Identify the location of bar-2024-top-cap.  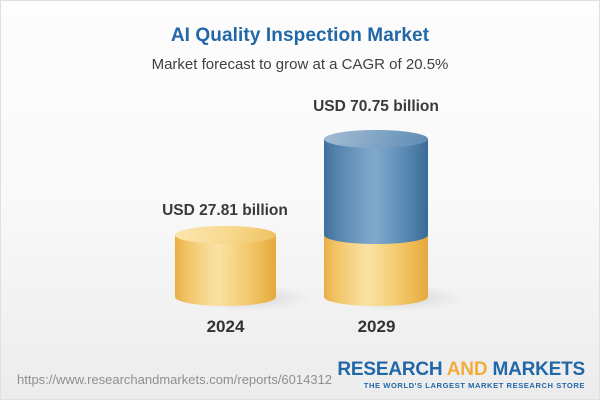
(225, 234).